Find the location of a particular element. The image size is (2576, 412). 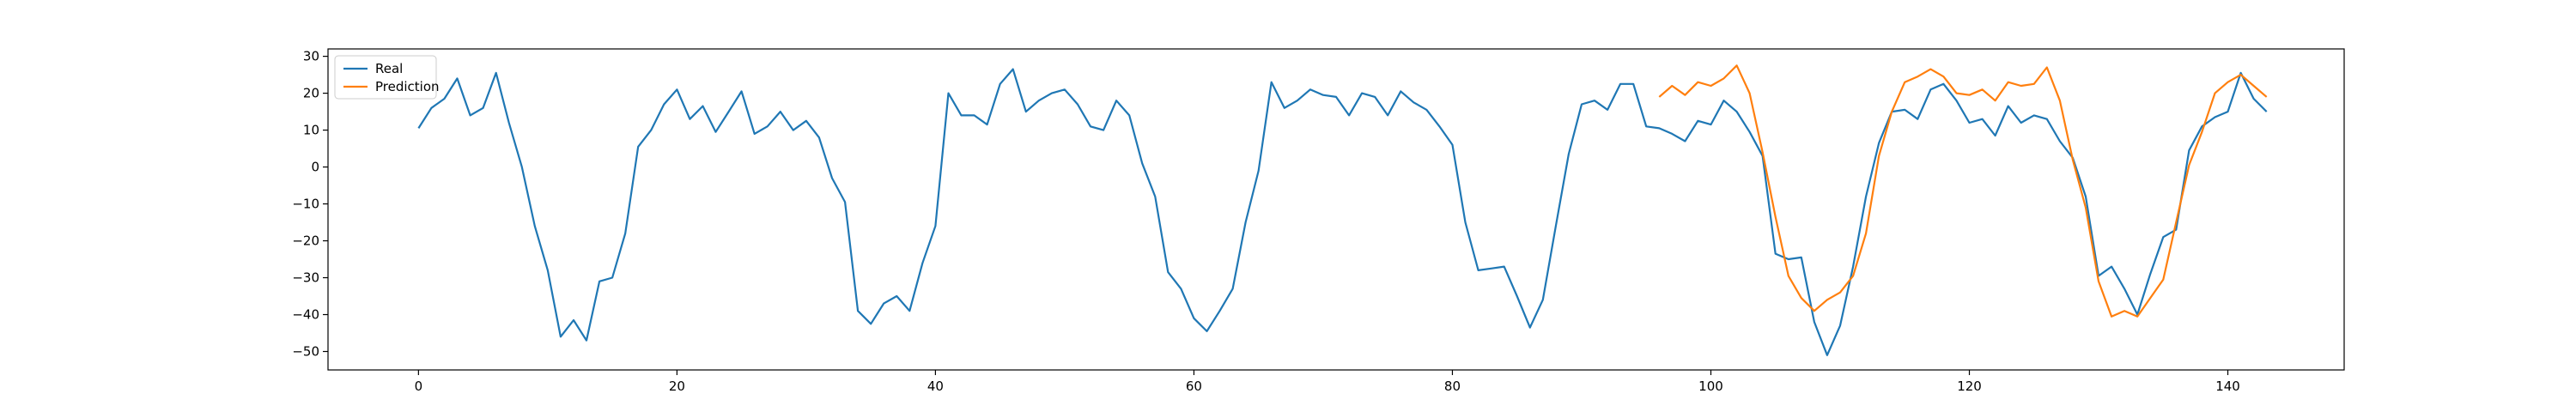

y-tick-label: −40 is located at coordinates (305, 315).